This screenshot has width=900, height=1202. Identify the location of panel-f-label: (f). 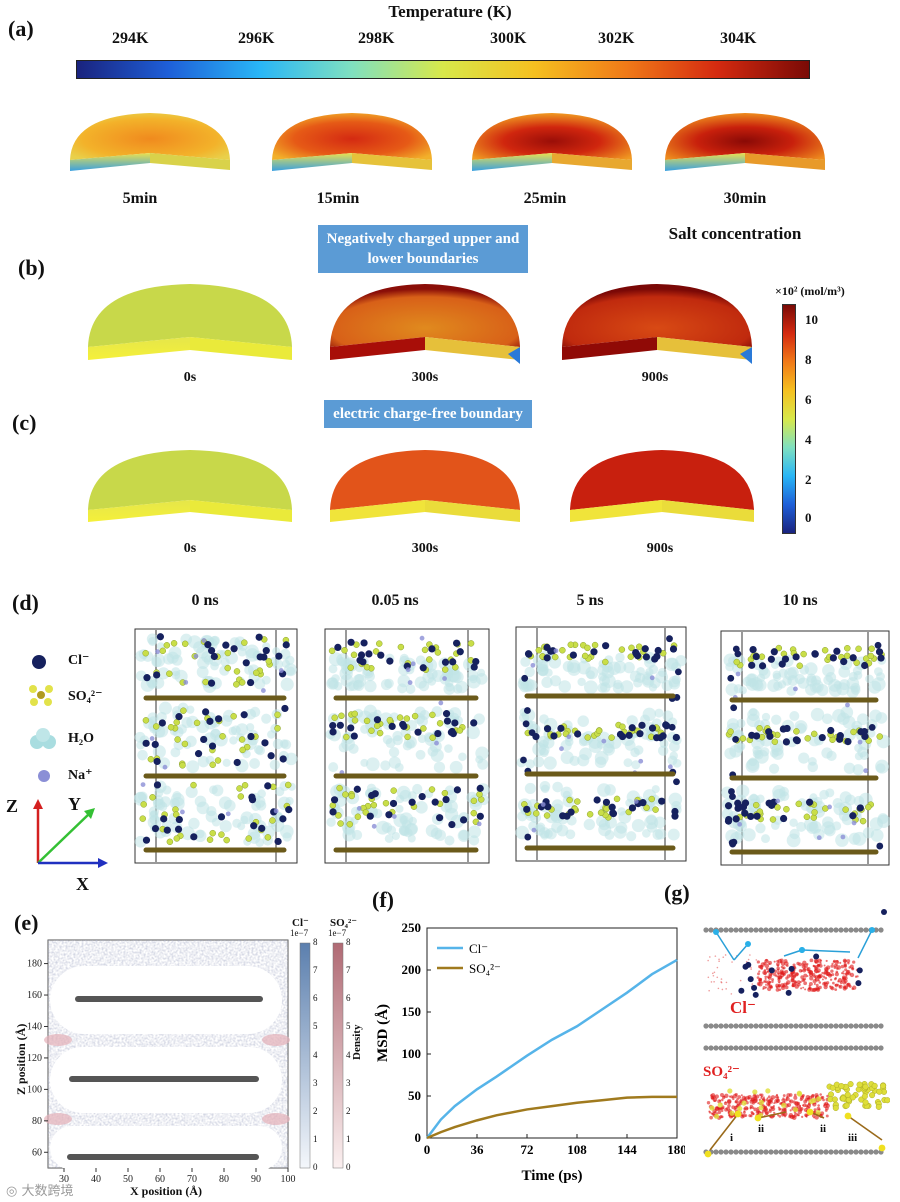
(383, 899).